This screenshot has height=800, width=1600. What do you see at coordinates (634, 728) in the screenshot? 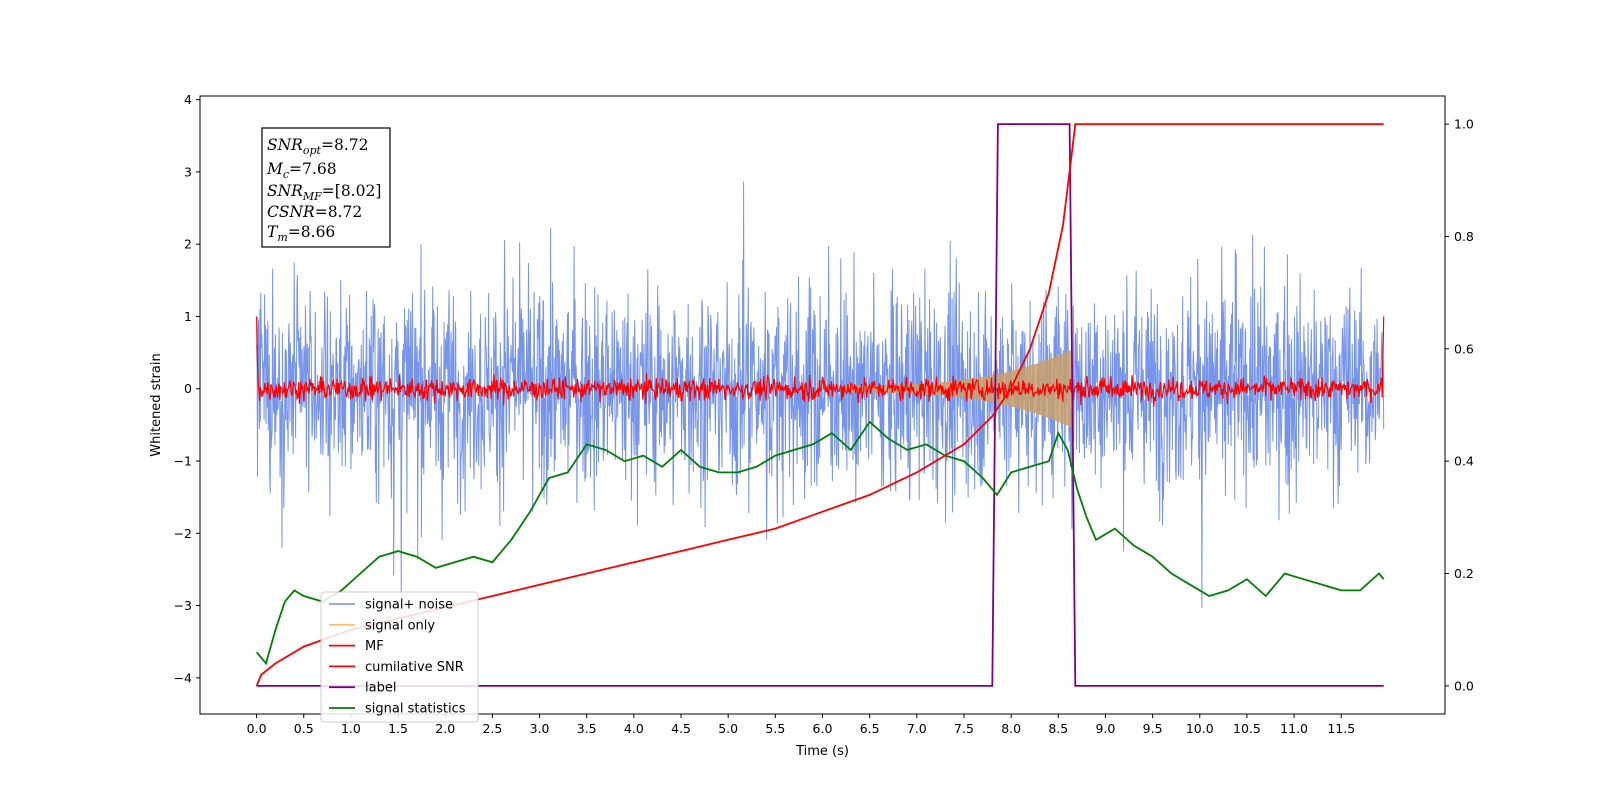
I see `x-tick-label: 4.0` at bounding box center [634, 728].